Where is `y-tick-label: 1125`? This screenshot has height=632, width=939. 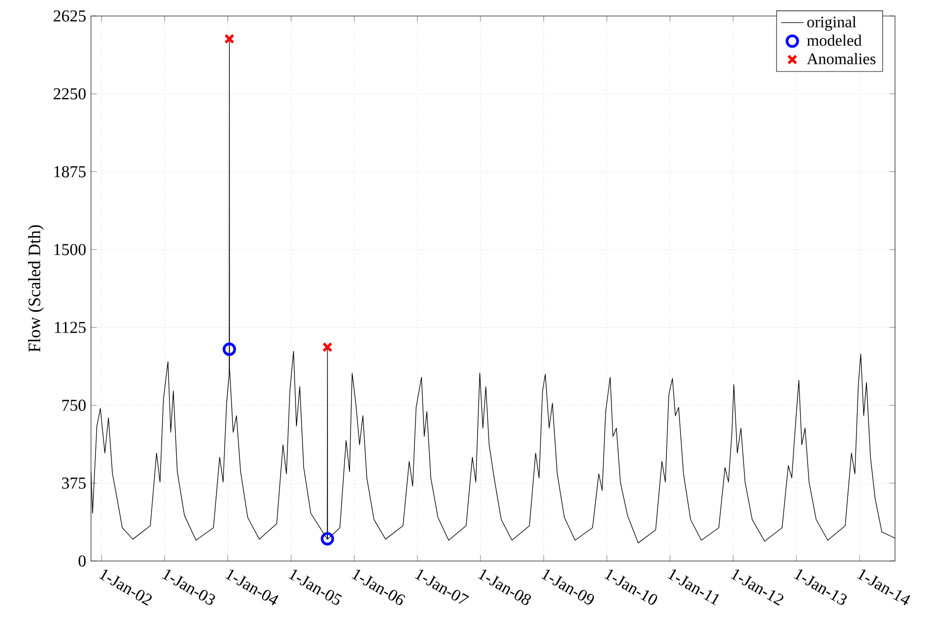
y-tick-label: 1125 is located at coordinates (70, 328).